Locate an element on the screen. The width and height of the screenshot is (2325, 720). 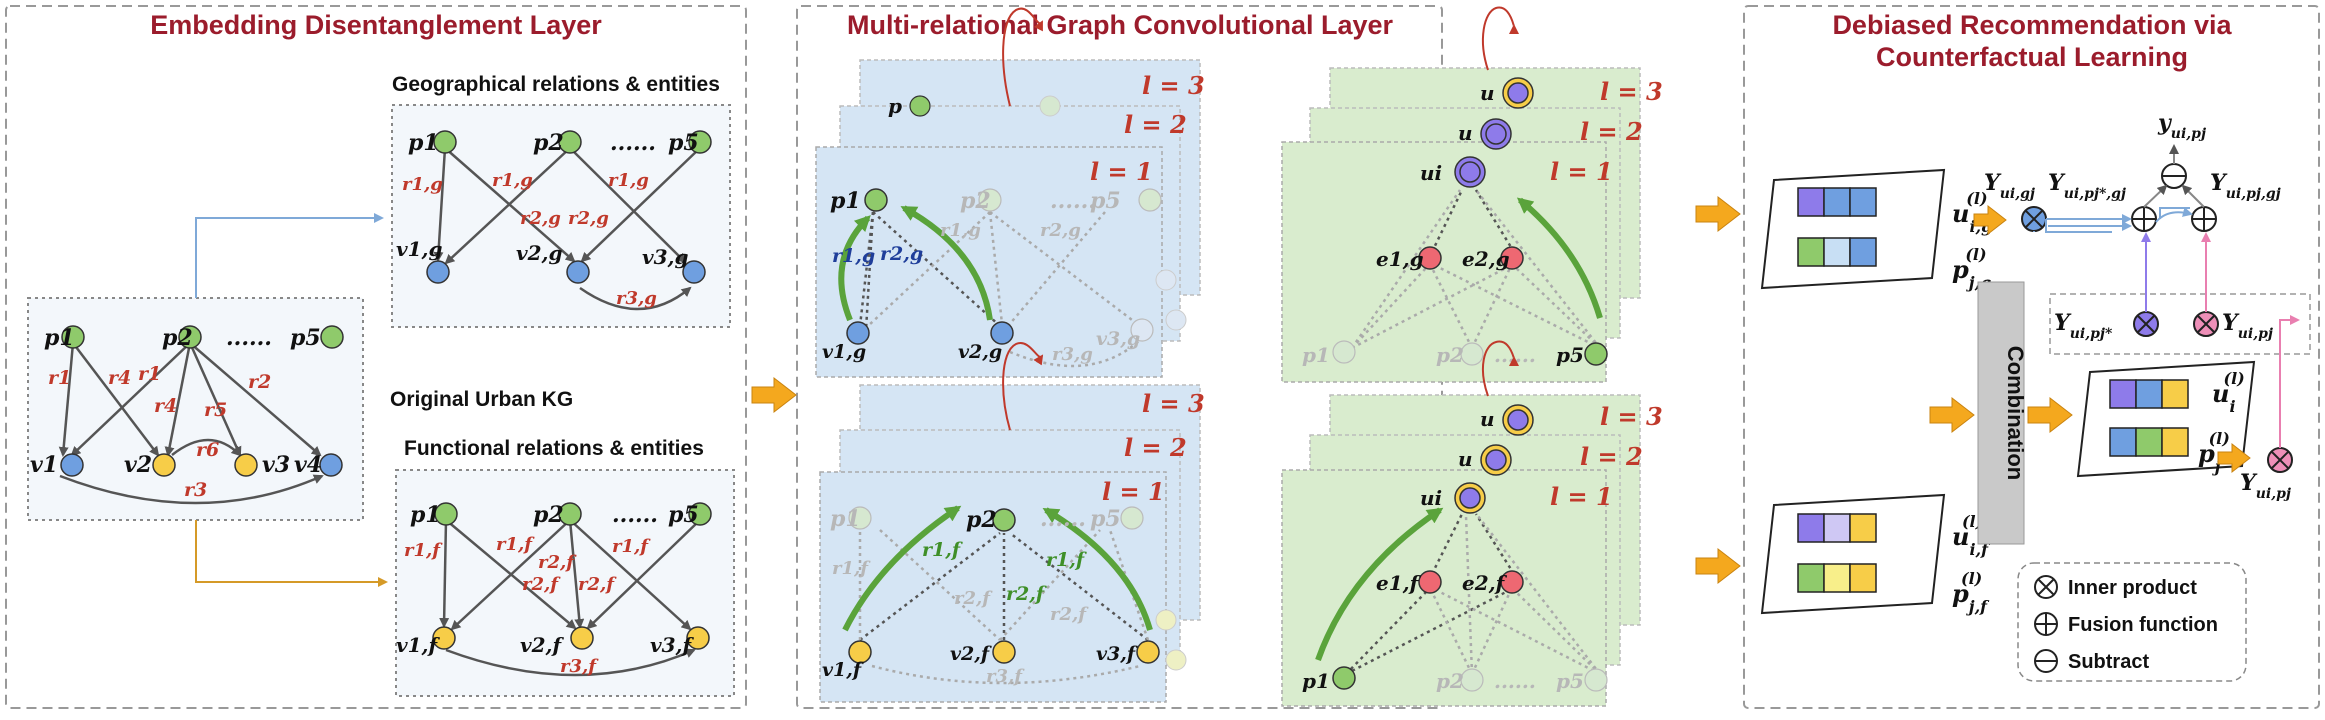
right-section-title-line2: Counterfactual Learning is located at coordinates (2032, 57).